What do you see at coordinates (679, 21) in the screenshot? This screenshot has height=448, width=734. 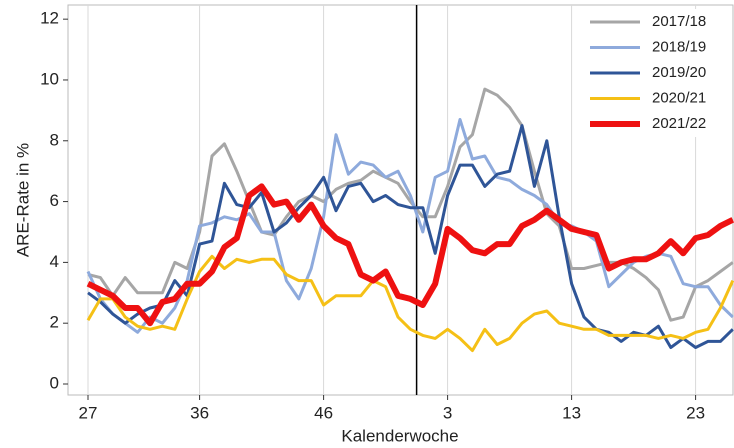 I see `legend-label: 2017/18` at bounding box center [679, 21].